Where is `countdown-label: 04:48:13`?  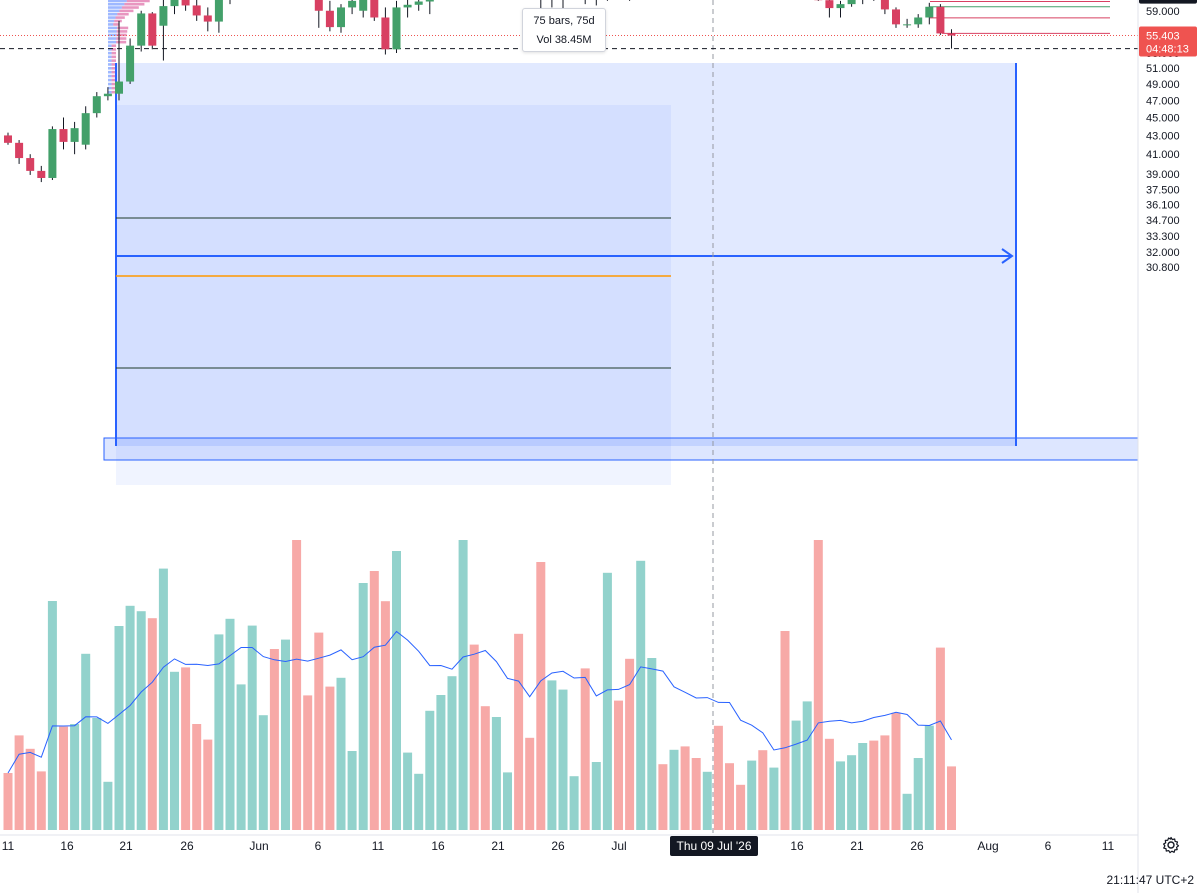 countdown-label: 04:48:13 is located at coordinates (1167, 50).